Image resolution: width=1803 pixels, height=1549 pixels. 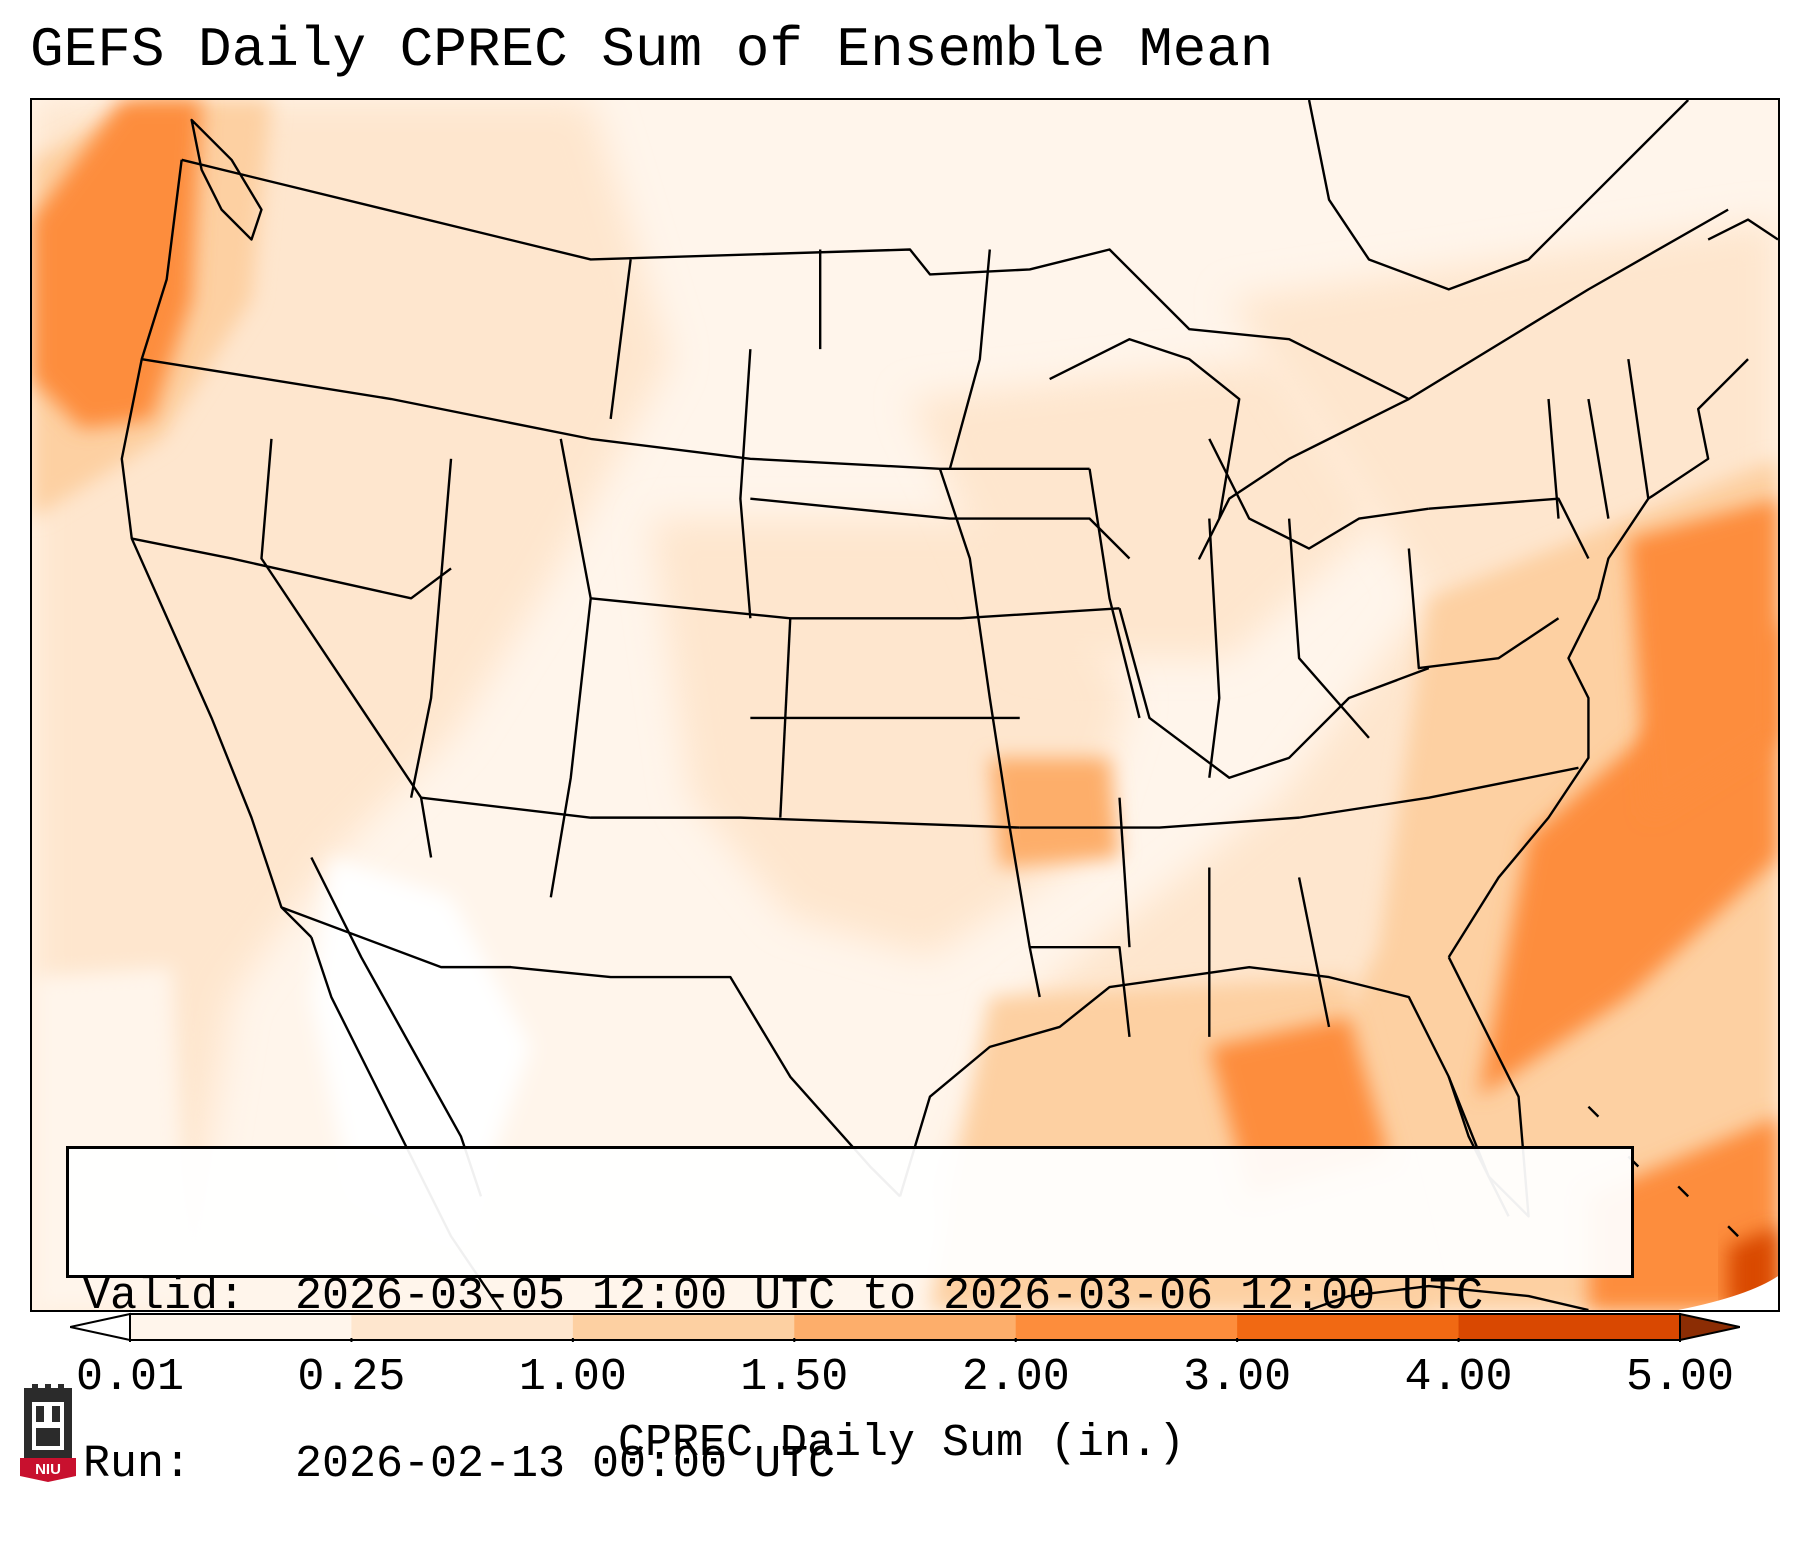 I want to click on colorbar-tick-labels: 0.01 0.25 1.00 1.50 2.00 3.00 4.00 5.00, so click(x=901, y=1382).